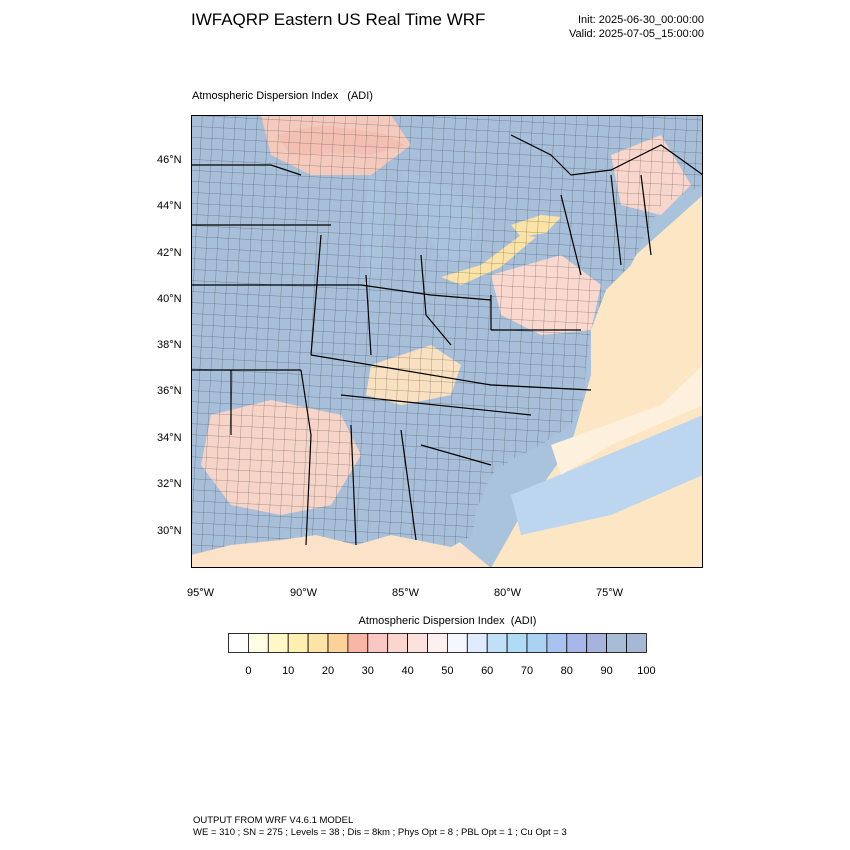 The image size is (850, 850). What do you see at coordinates (169, 345) in the screenshot?
I see `lat-tick-label: 38°N` at bounding box center [169, 345].